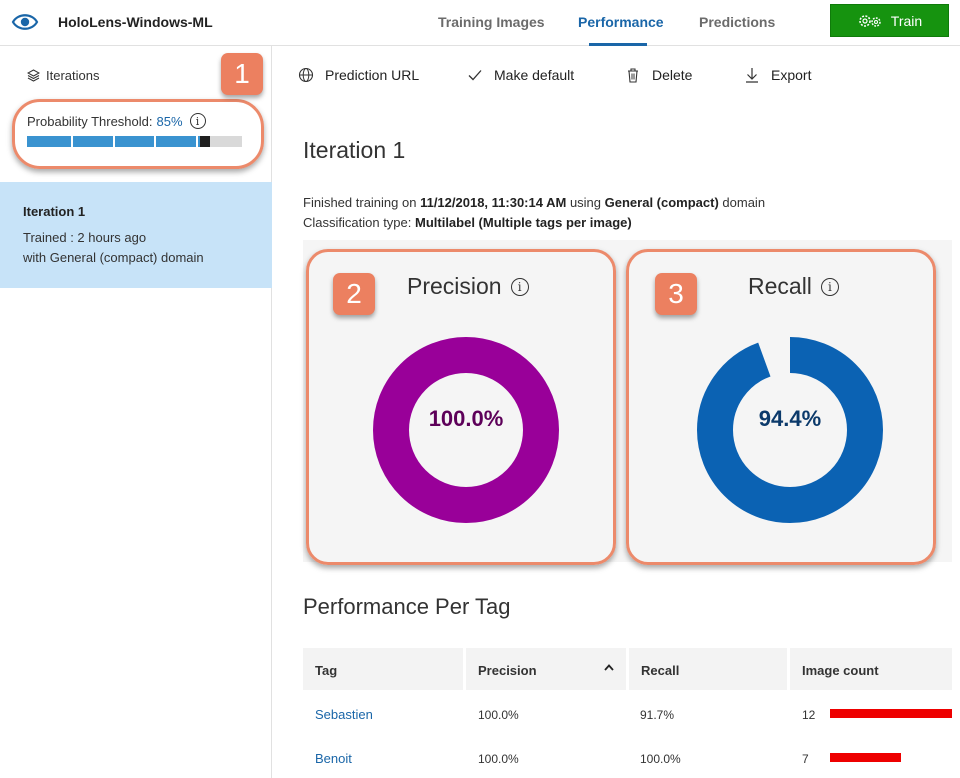 The width and height of the screenshot is (960, 778). Describe the element at coordinates (523, 222) in the screenshot. I see `classification-value: Multilabel (Multiple tags per image)` at that location.